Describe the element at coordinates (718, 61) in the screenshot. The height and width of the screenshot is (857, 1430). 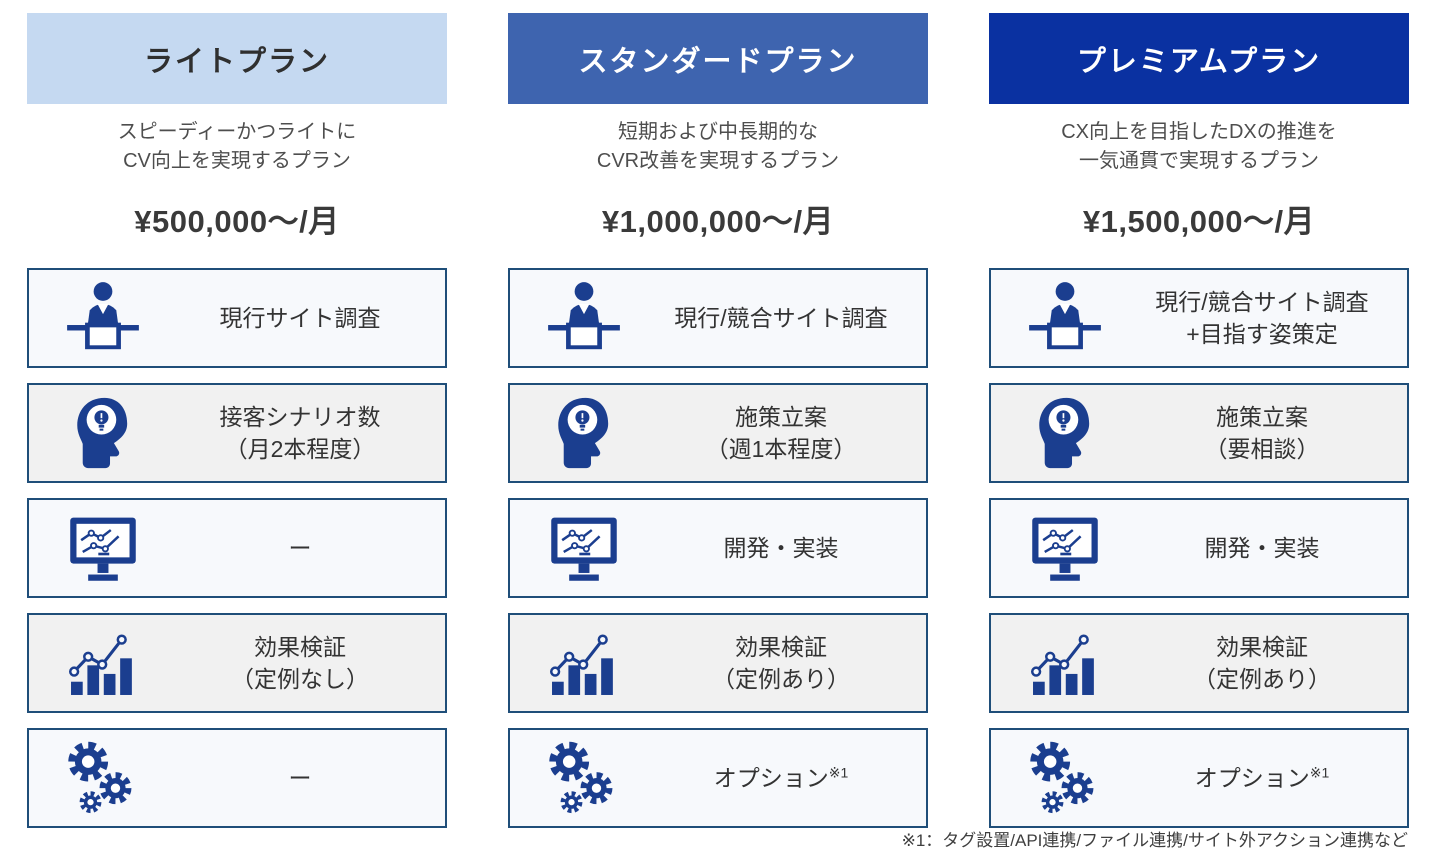
I see `plan-name: スタンダードプラン` at that location.